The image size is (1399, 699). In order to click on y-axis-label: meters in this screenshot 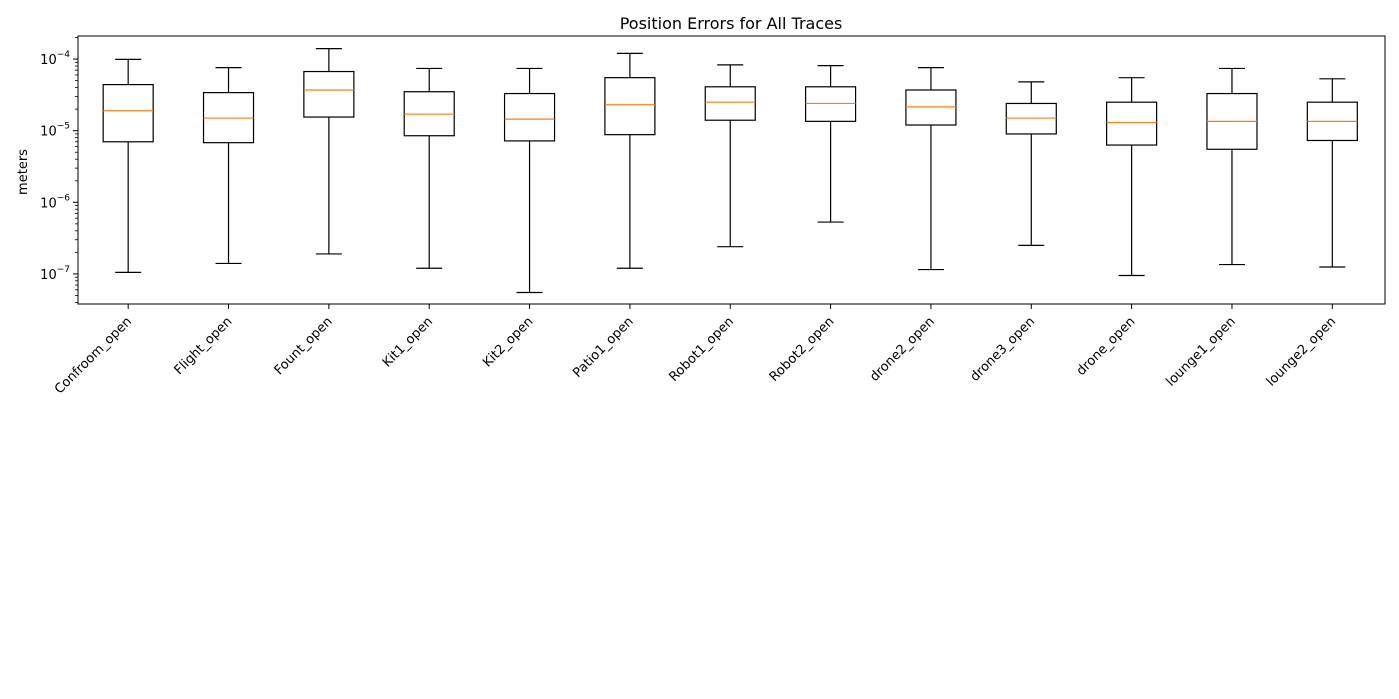, I will do `click(23, 172)`.